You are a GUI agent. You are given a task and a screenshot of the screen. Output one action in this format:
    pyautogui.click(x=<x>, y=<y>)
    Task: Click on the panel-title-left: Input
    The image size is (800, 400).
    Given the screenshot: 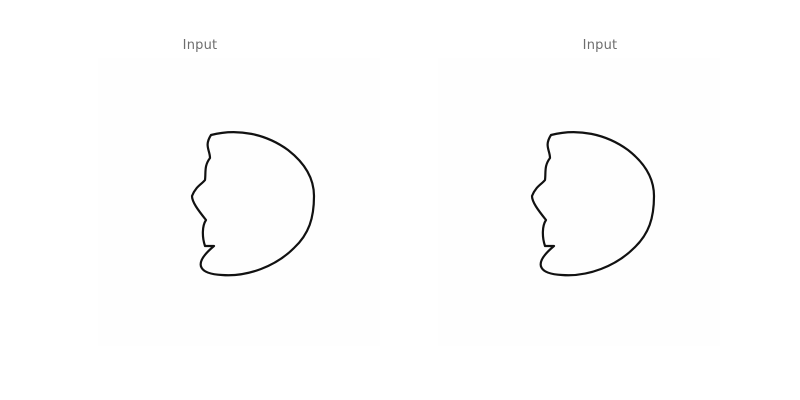 What is the action you would take?
    pyautogui.click(x=200, y=45)
    